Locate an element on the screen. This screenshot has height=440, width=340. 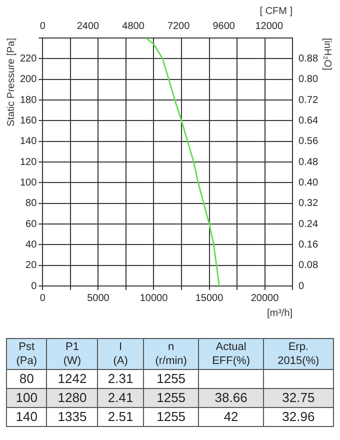
y-tick-label: 0 is located at coordinates (34, 286).